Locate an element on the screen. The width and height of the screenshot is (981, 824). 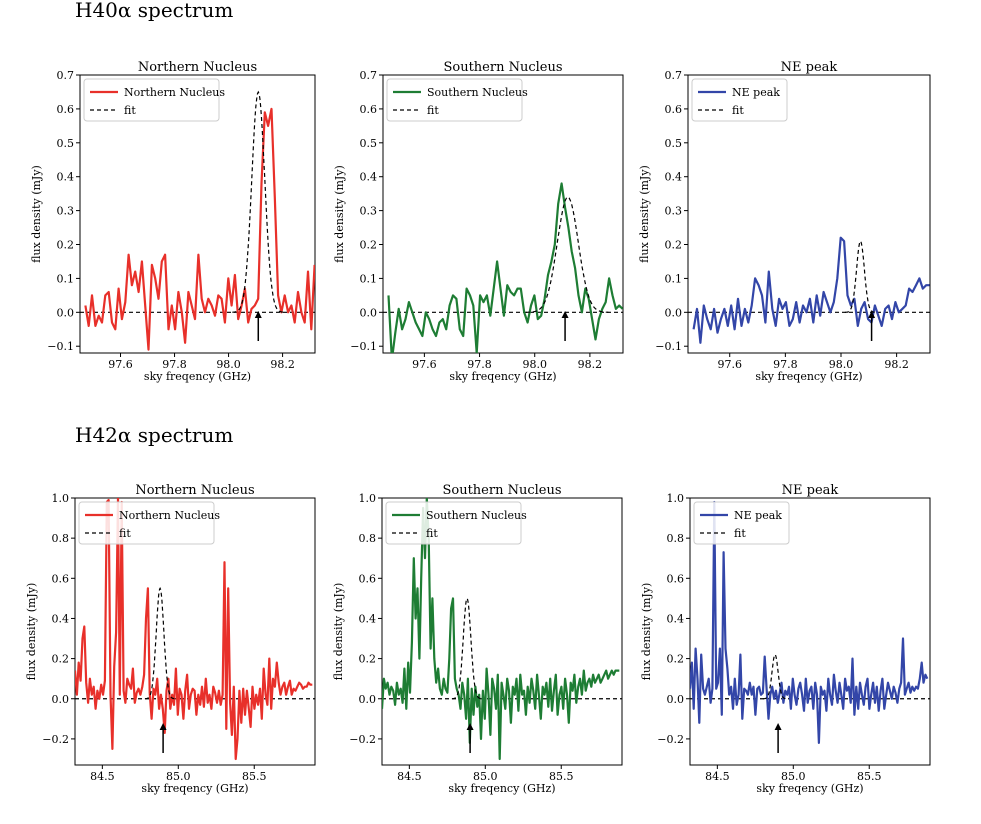
y-tick-label: 0.5 is located at coordinates (674, 143).